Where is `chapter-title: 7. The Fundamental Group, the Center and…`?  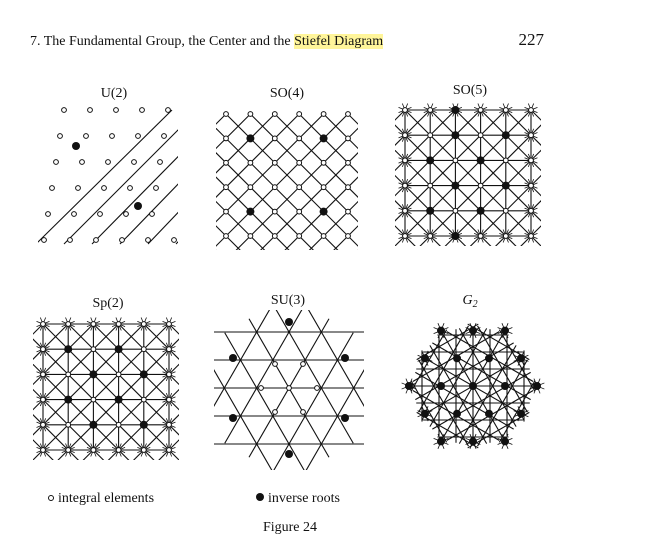 chapter-title: 7. The Fundamental Group, the Center and… is located at coordinates (162, 41).